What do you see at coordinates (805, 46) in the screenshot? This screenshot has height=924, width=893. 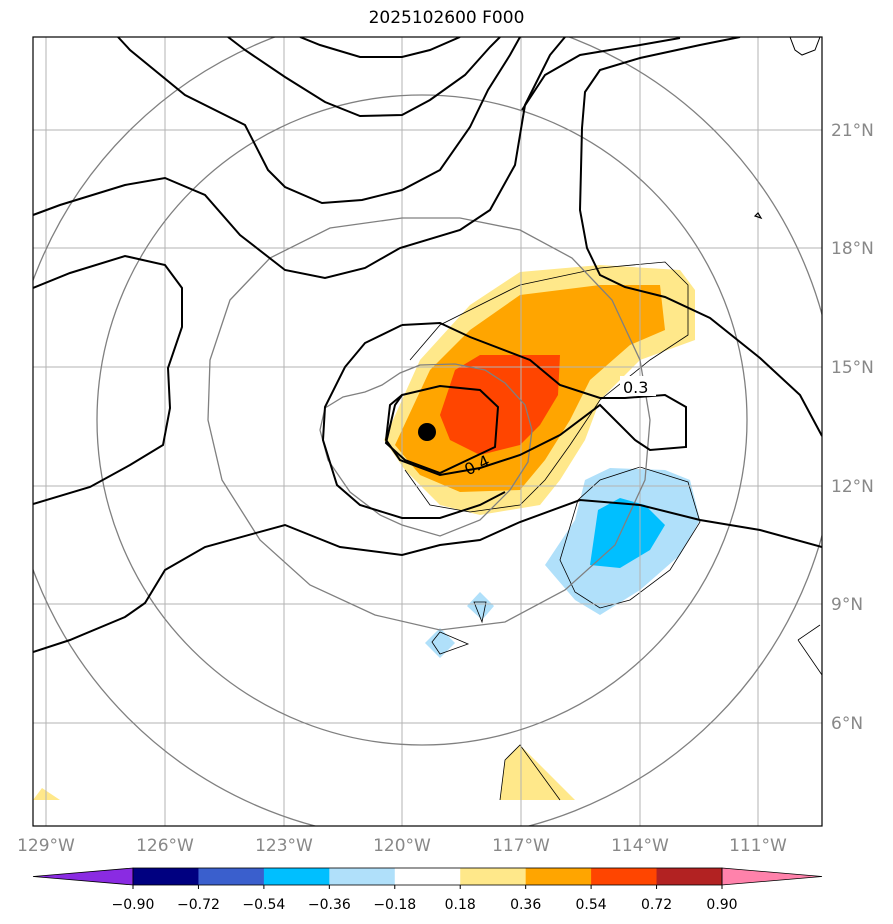 I see `contour-island` at bounding box center [805, 46].